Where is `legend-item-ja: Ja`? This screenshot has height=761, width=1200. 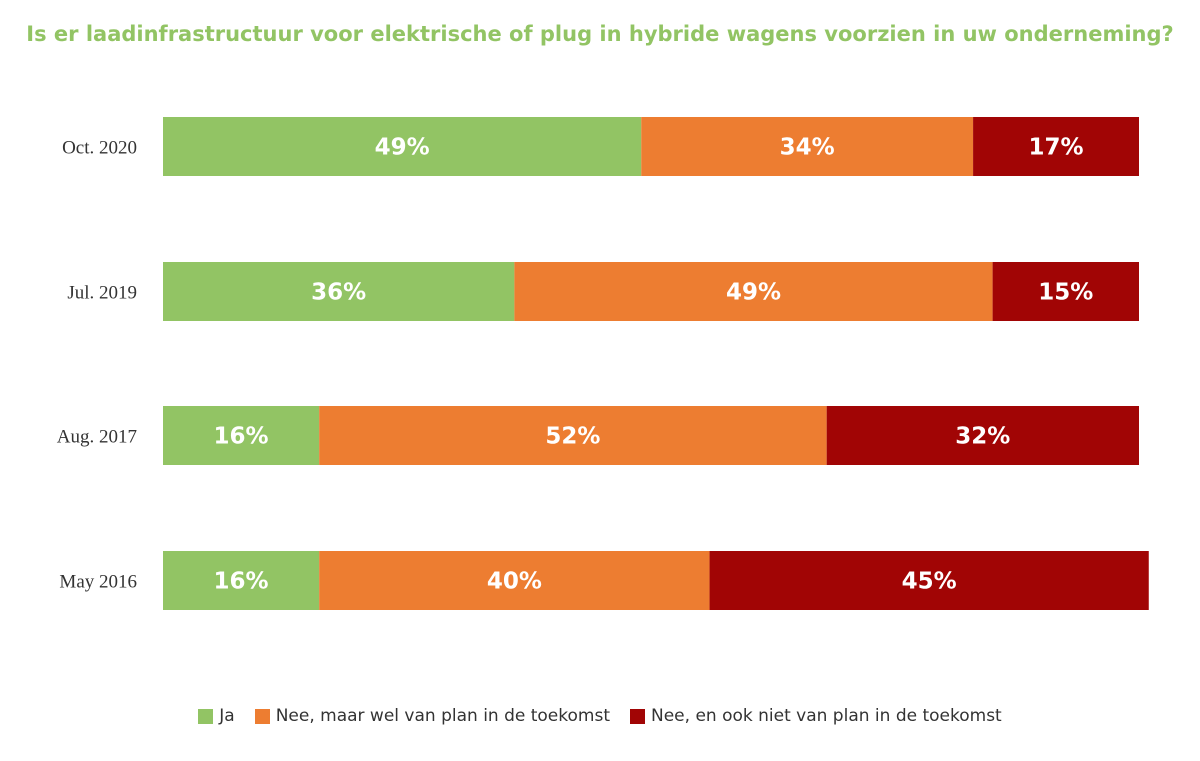 legend-item-ja: Ja is located at coordinates (216, 716).